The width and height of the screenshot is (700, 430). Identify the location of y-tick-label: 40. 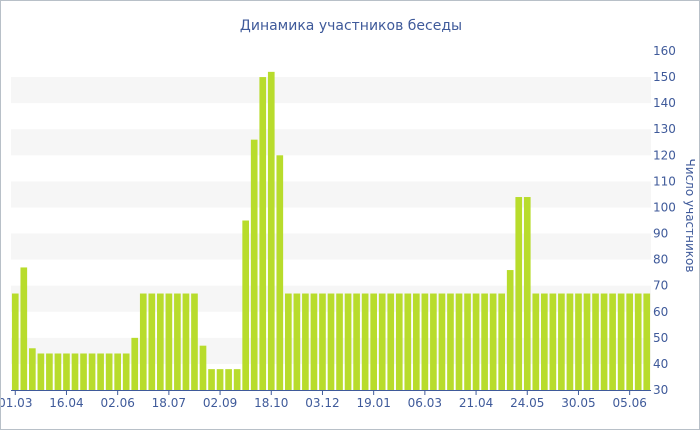
(660, 364).